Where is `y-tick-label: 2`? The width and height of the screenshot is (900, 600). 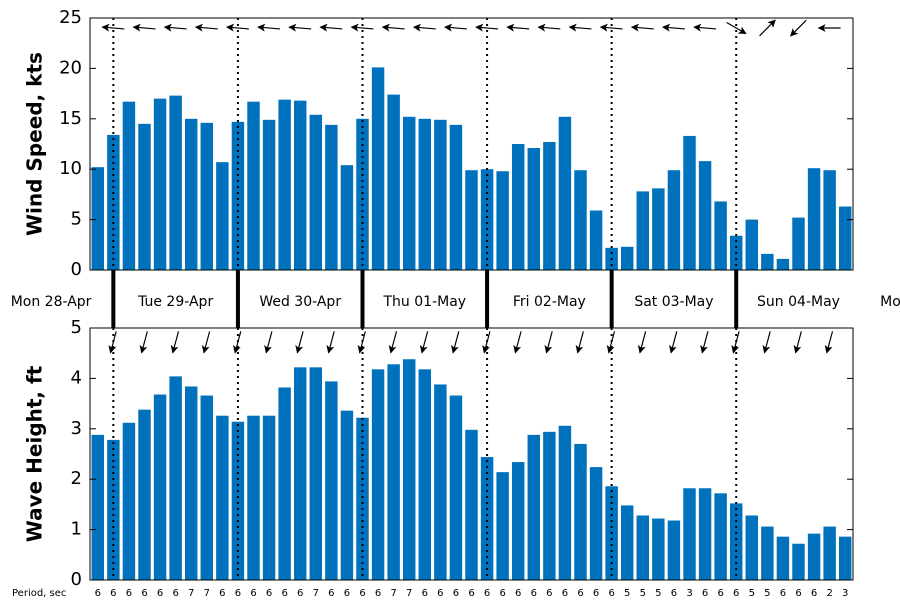
y-tick-label: 2 is located at coordinates (76, 478).